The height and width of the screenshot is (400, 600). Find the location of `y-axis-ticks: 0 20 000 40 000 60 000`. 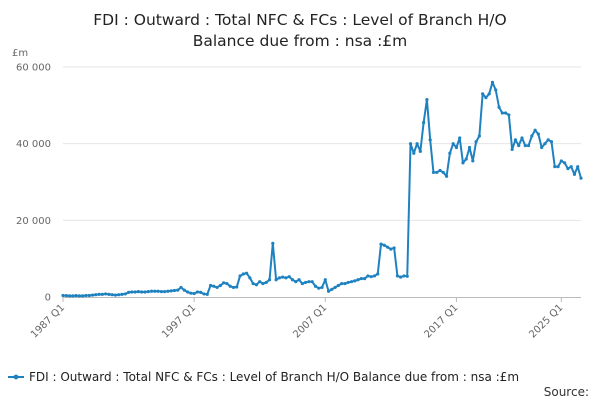

y-axis-ticks: 0 20 000 40 000 60 000 is located at coordinates (33, 183).